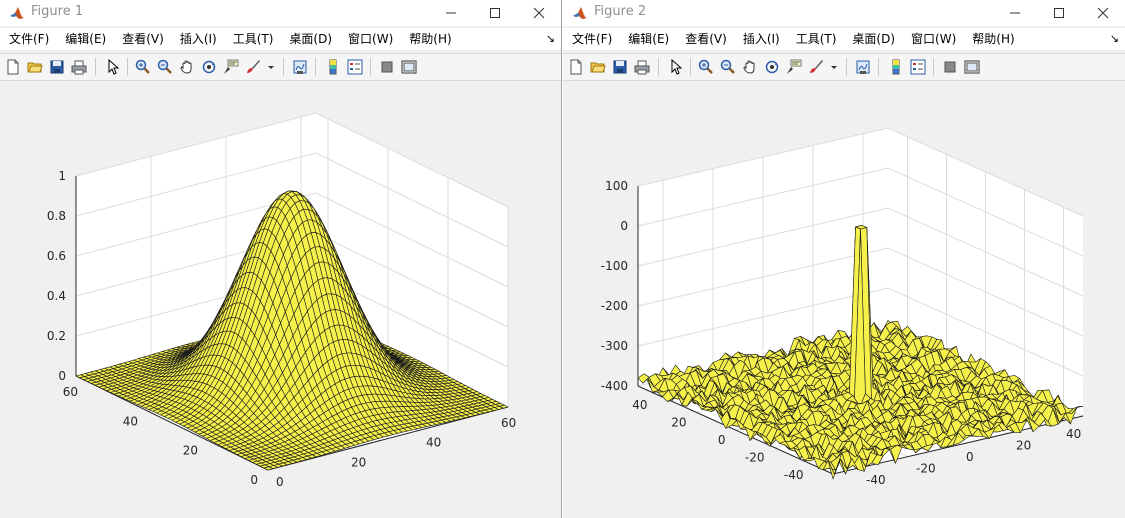  I want to click on z-tick-label: 1, so click(62, 176).